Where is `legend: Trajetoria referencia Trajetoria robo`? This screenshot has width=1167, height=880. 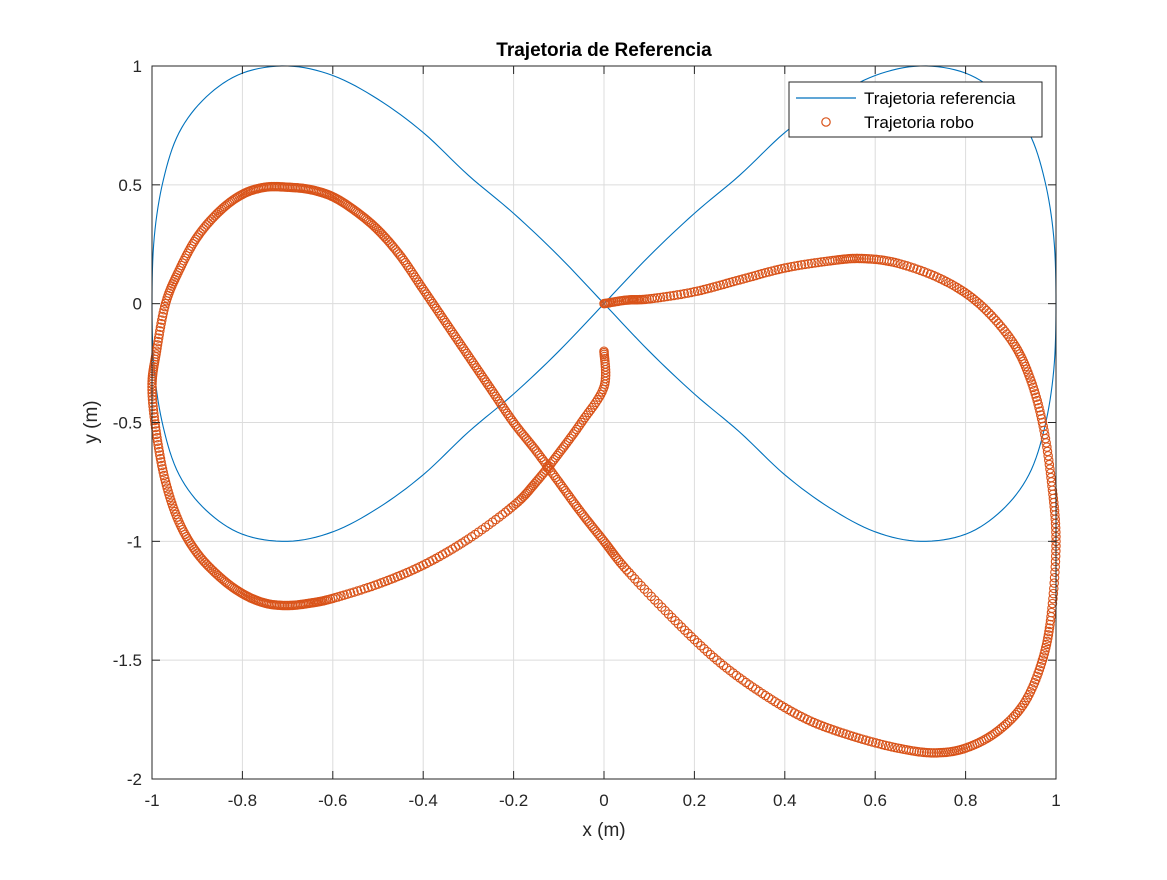 legend: Trajetoria referencia Trajetoria robo is located at coordinates (915, 109).